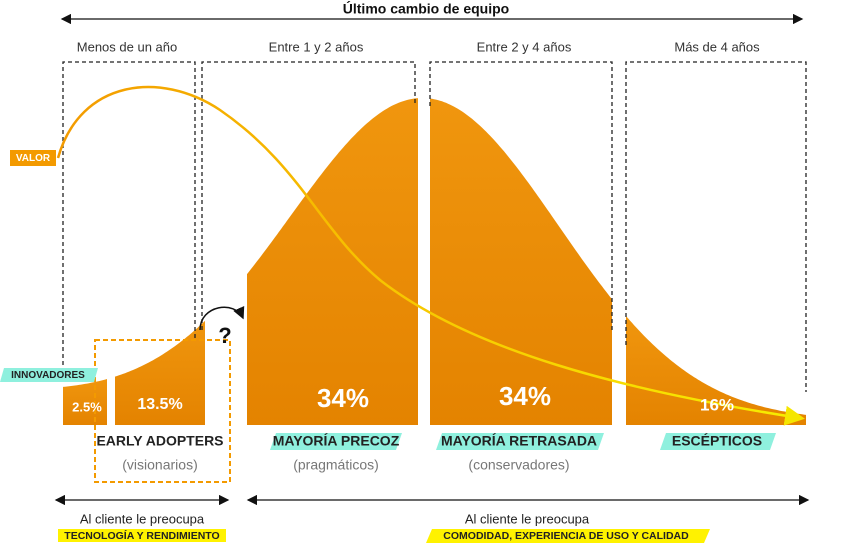 This screenshot has width=852, height=545. I want to click on value-tag, so click(33, 158).